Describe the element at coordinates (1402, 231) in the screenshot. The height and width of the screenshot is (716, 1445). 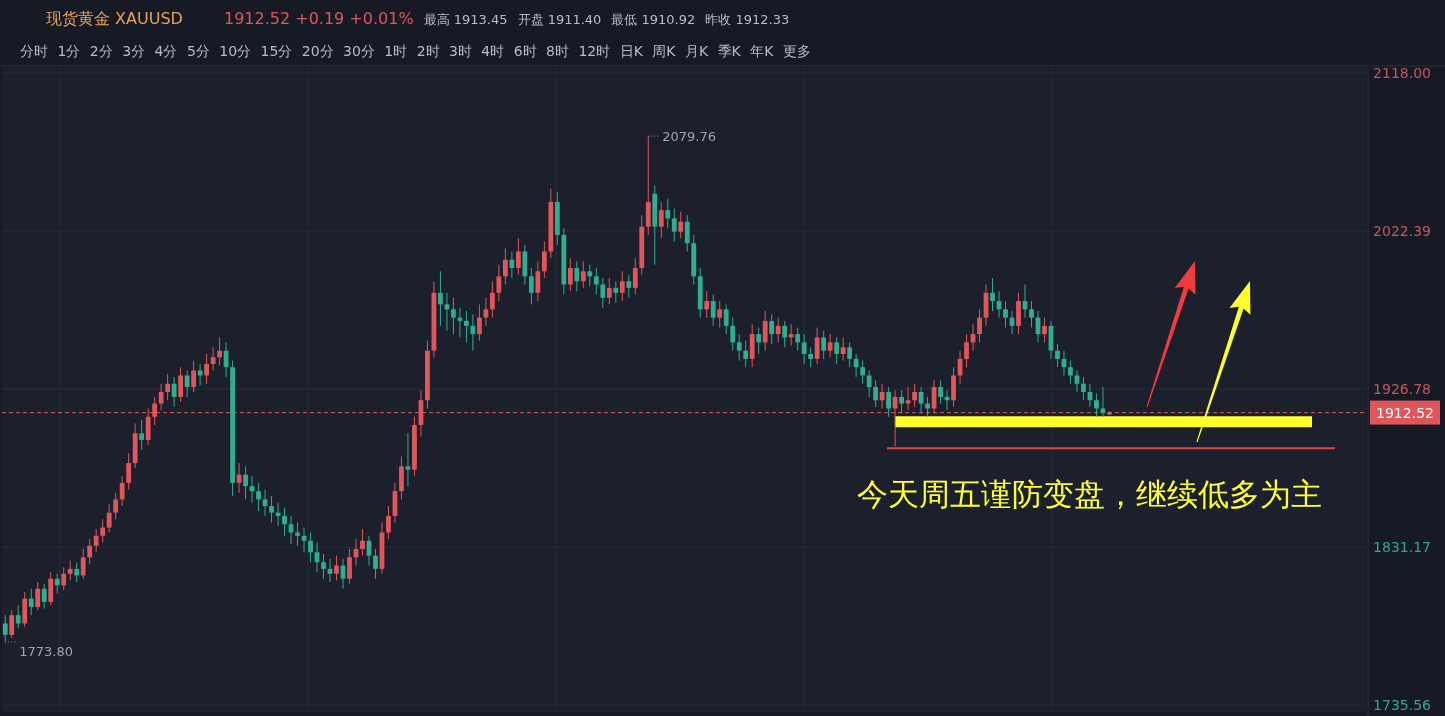
I see `y-tick-label: 2022.39` at that location.